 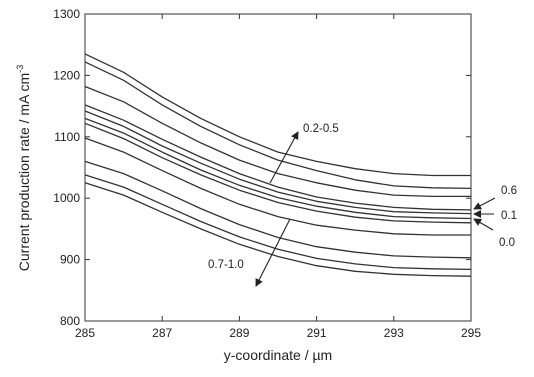 What do you see at coordinates (507, 243) in the screenshot?
I see `annotation-0-0: 0.0` at bounding box center [507, 243].